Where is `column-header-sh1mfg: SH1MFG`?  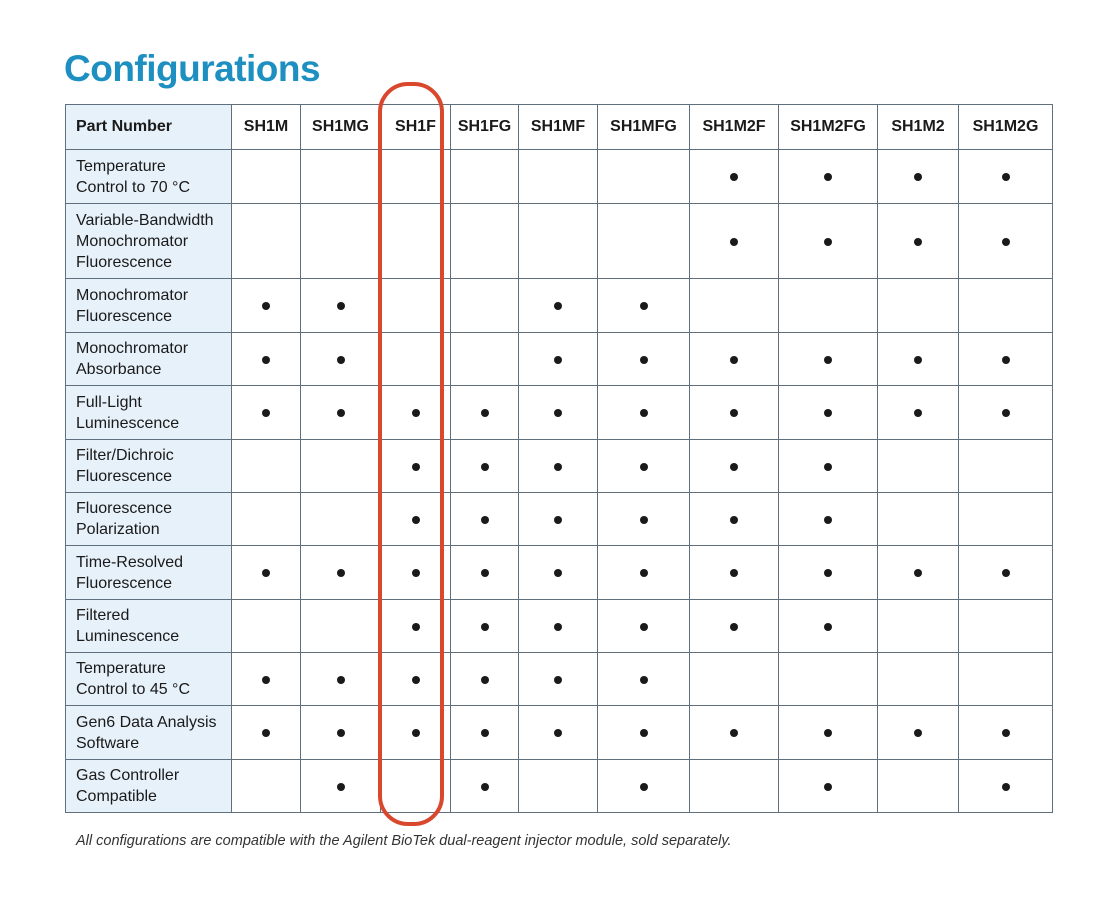 column-header-sh1mfg: SH1MFG is located at coordinates (643, 127).